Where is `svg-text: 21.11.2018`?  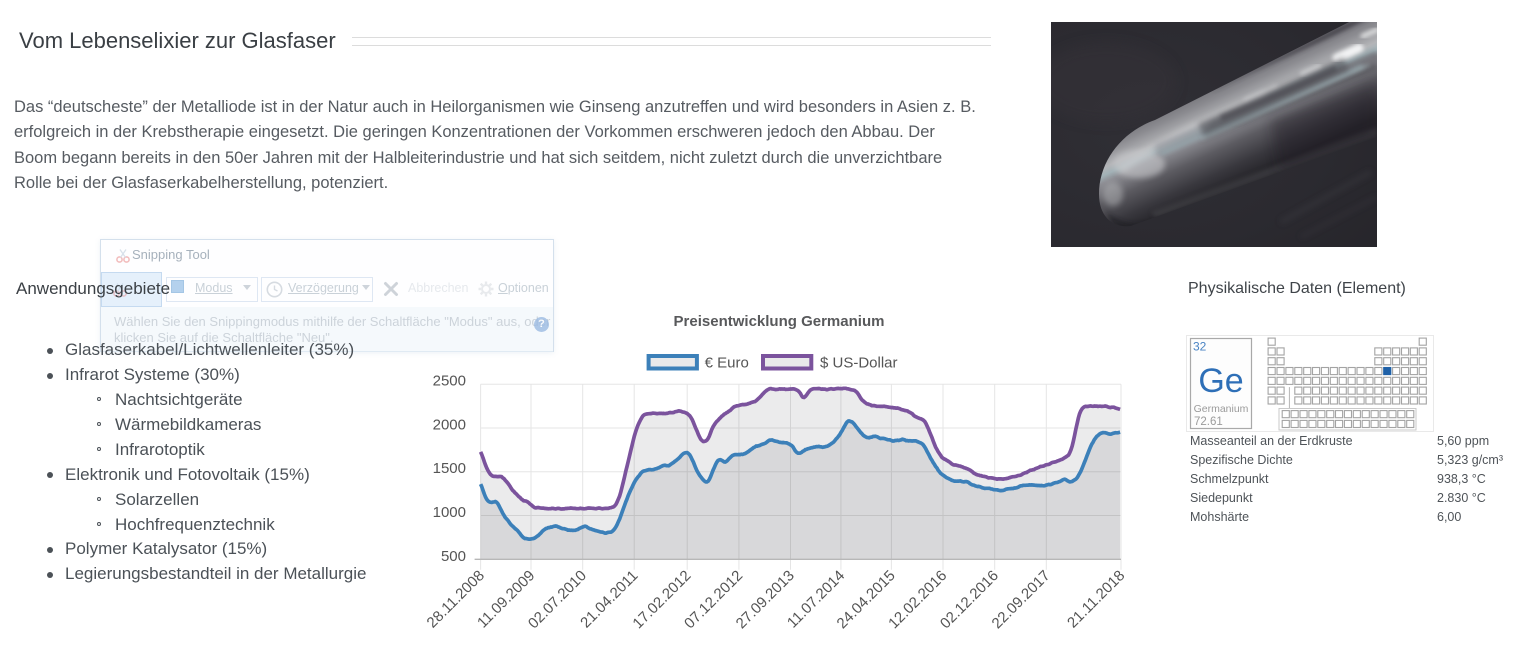
svg-text: 21.11.2018 is located at coordinates (1096, 599).